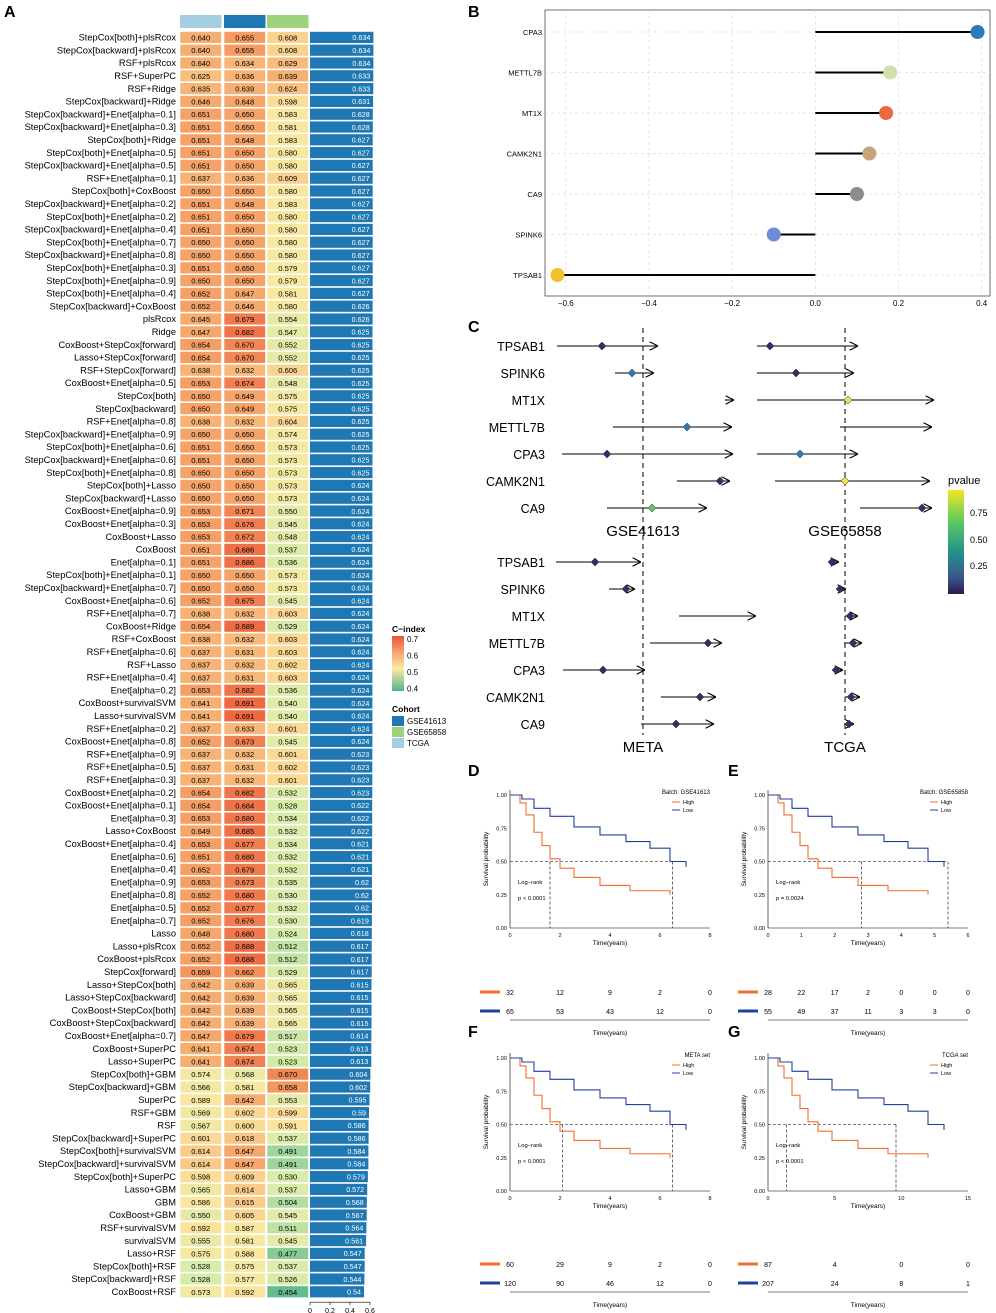 This screenshot has width=996, height=1313. Describe the element at coordinates (510, 993) in the screenshot. I see `risk-high-count: 32` at that location.